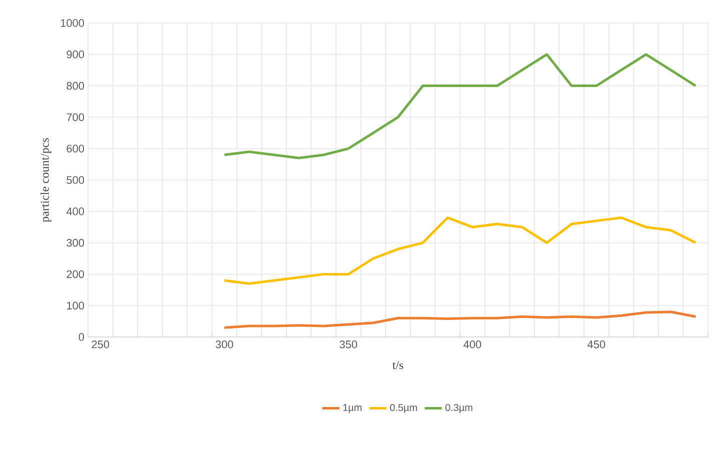 The width and height of the screenshot is (727, 456). Describe the element at coordinates (101, 344) in the screenshot. I see `x-tick-label: 250` at that location.